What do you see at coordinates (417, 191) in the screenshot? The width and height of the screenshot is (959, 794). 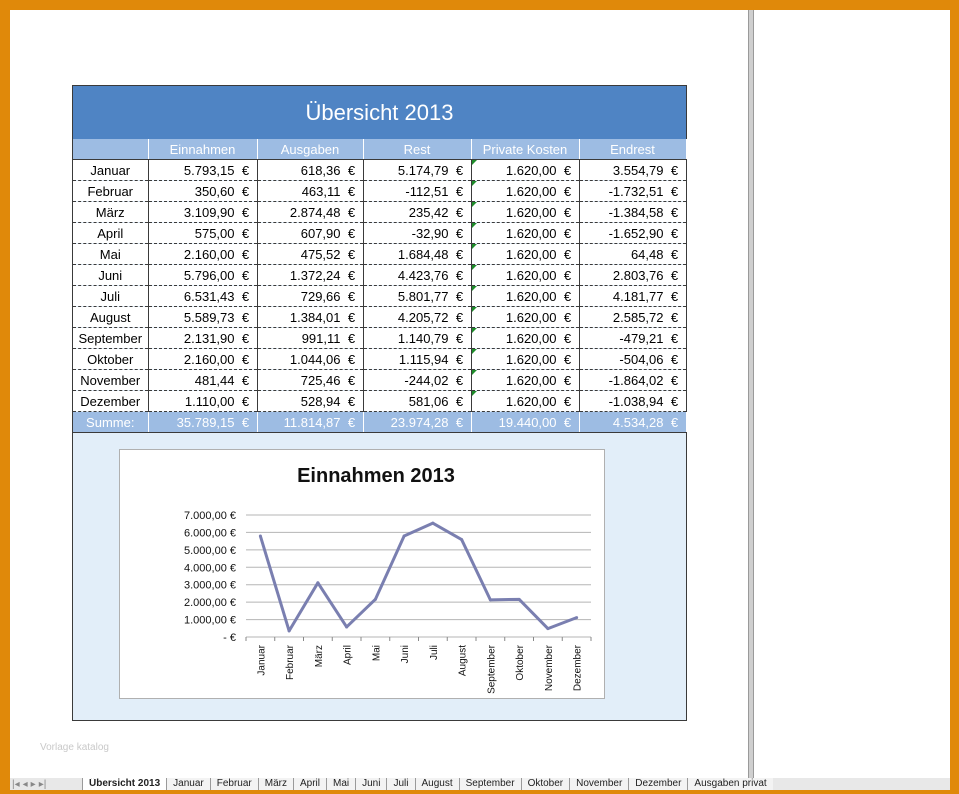 I see `value-cell: -112,51 €` at bounding box center [417, 191].